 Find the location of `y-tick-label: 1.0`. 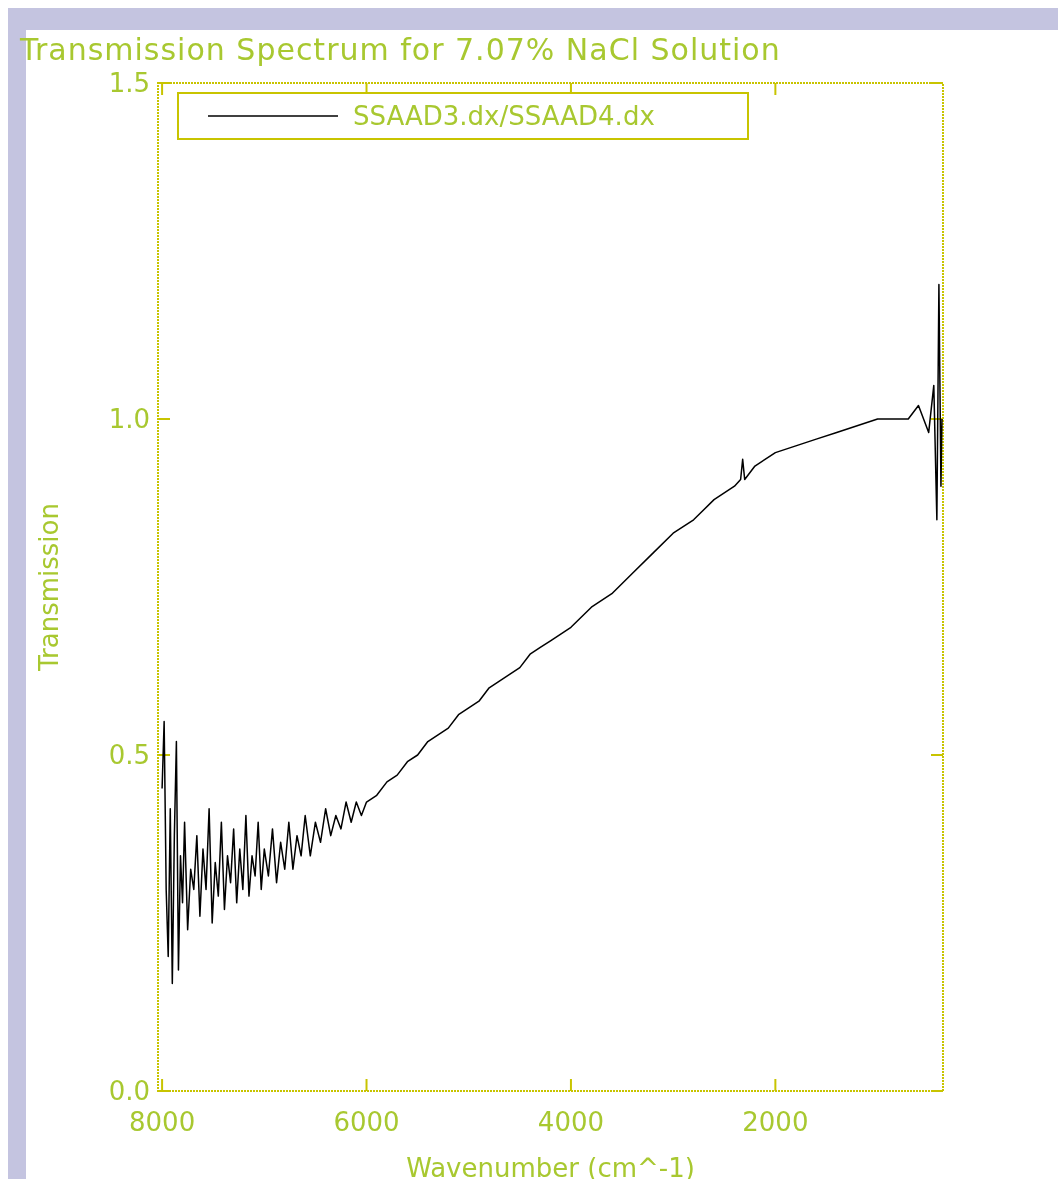

y-tick-label: 1.0 is located at coordinates (129, 419).